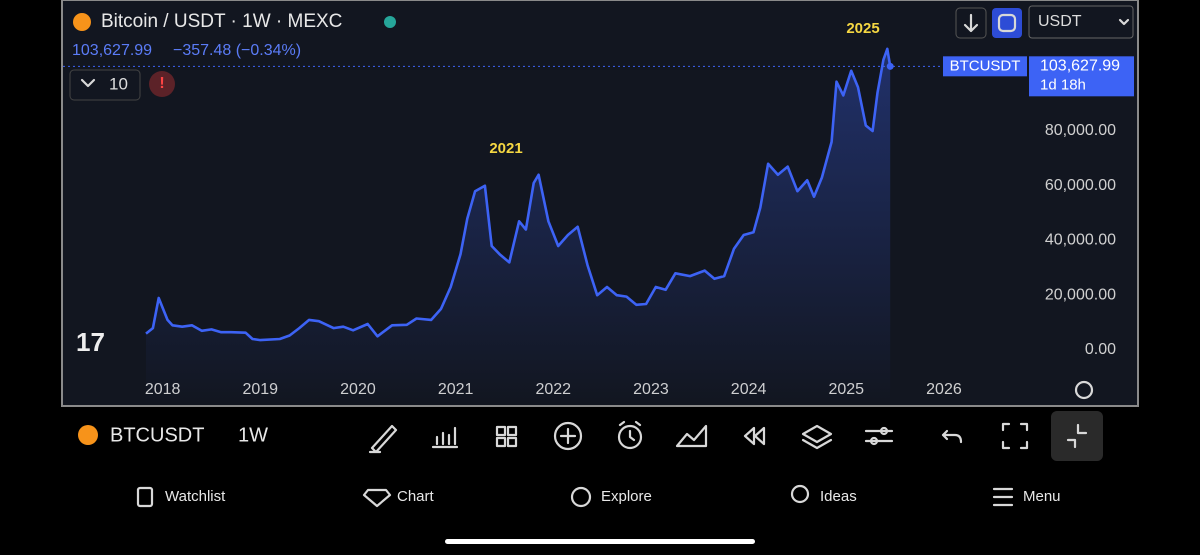 The width and height of the screenshot is (1200, 555). What do you see at coordinates (600, 436) in the screenshot?
I see `toolbar` at bounding box center [600, 436].